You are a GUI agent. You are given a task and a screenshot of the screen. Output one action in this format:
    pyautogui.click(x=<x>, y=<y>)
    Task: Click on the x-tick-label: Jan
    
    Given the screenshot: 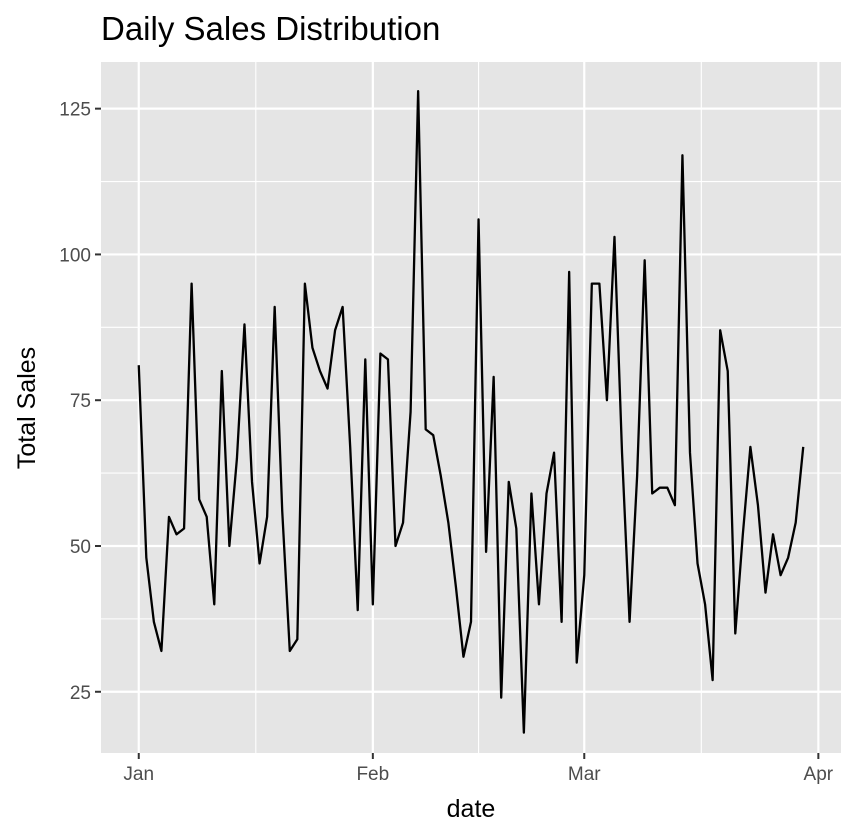 What is the action you would take?
    pyautogui.click(x=138, y=774)
    